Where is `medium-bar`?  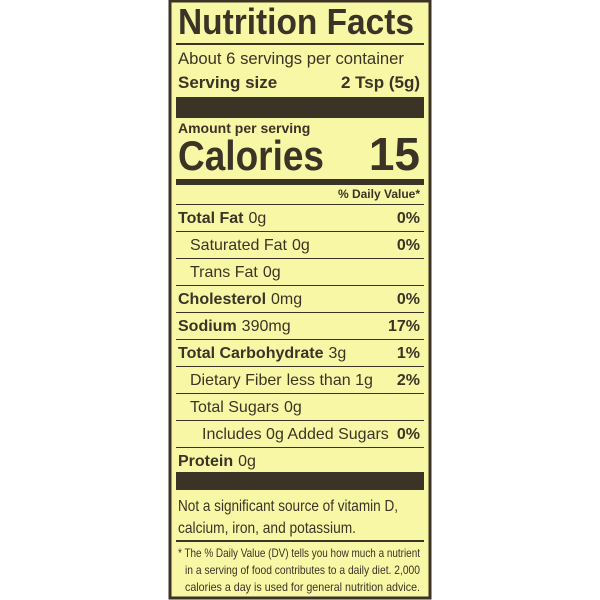
medium-bar is located at coordinates (300, 182).